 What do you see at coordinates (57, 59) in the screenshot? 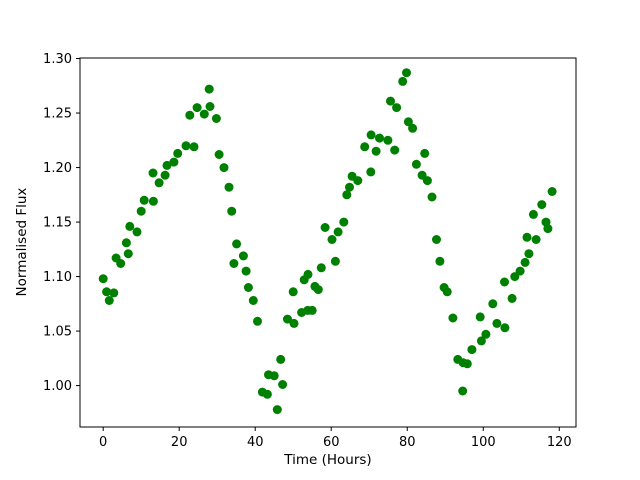
I see `y-tick-label: 1.30` at bounding box center [57, 59].